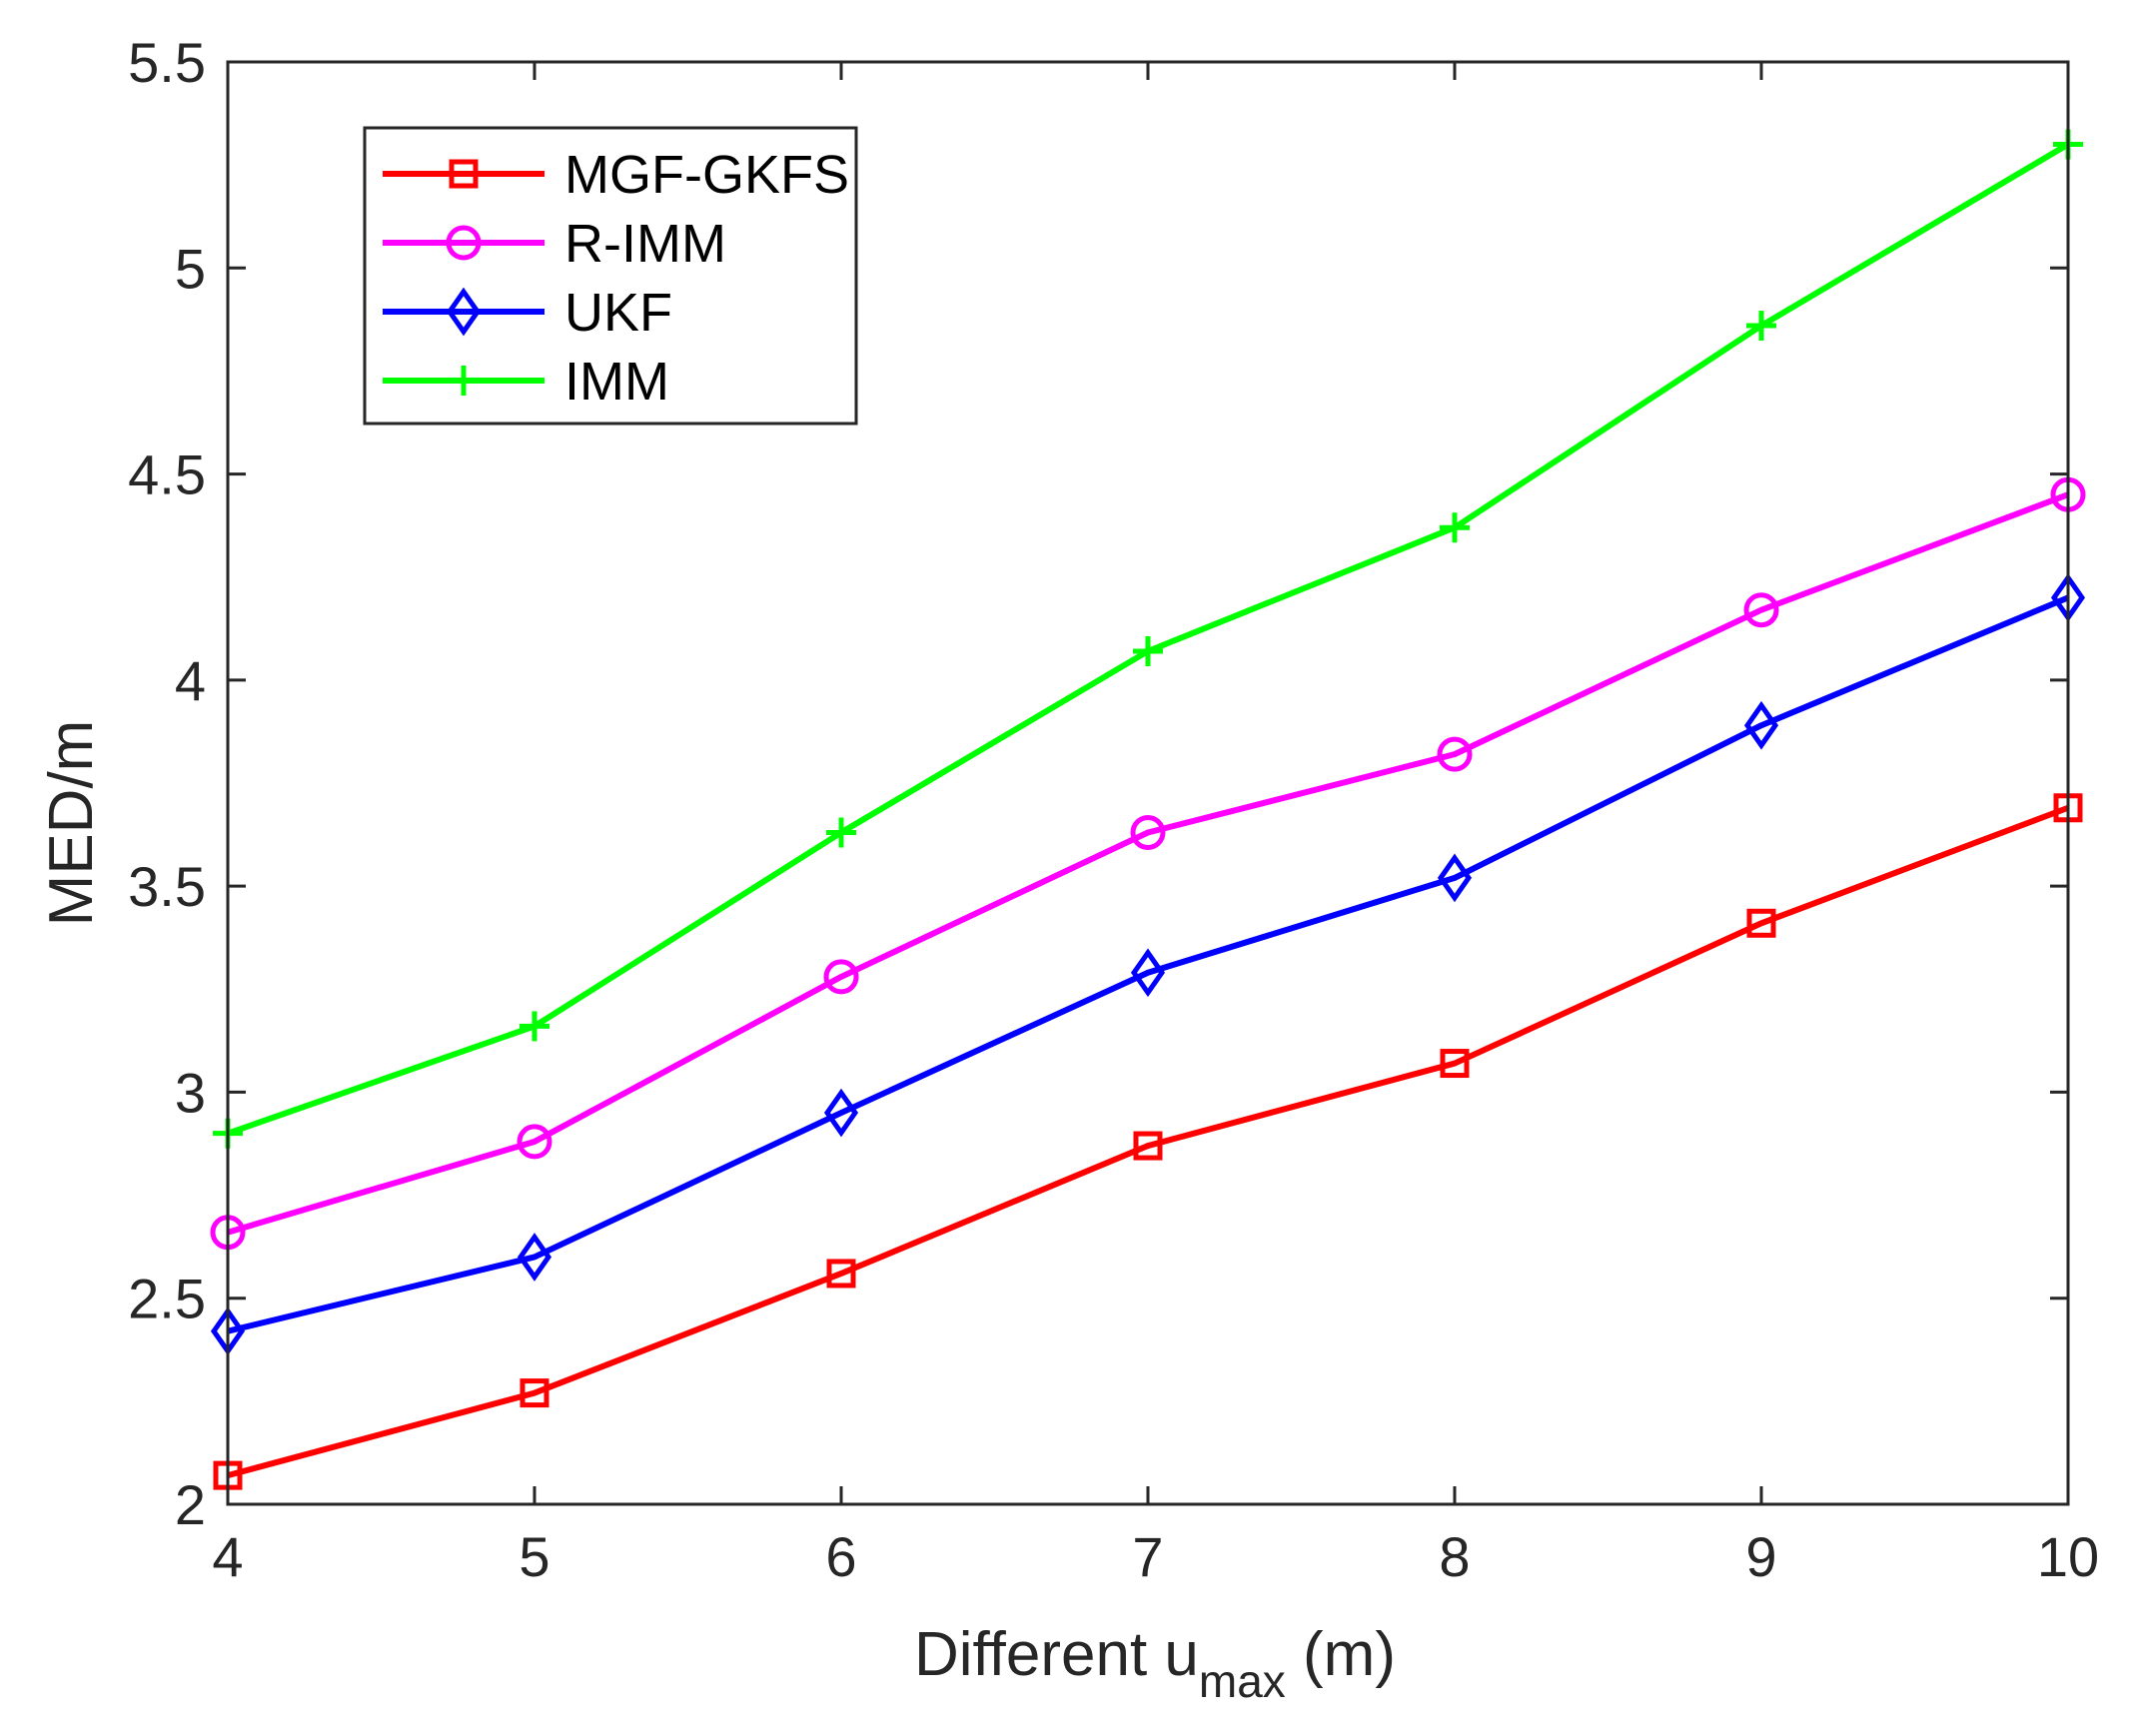 The height and width of the screenshot is (1736, 2137). I want to click on legend-label-r-imm: R-IMM, so click(645, 244).